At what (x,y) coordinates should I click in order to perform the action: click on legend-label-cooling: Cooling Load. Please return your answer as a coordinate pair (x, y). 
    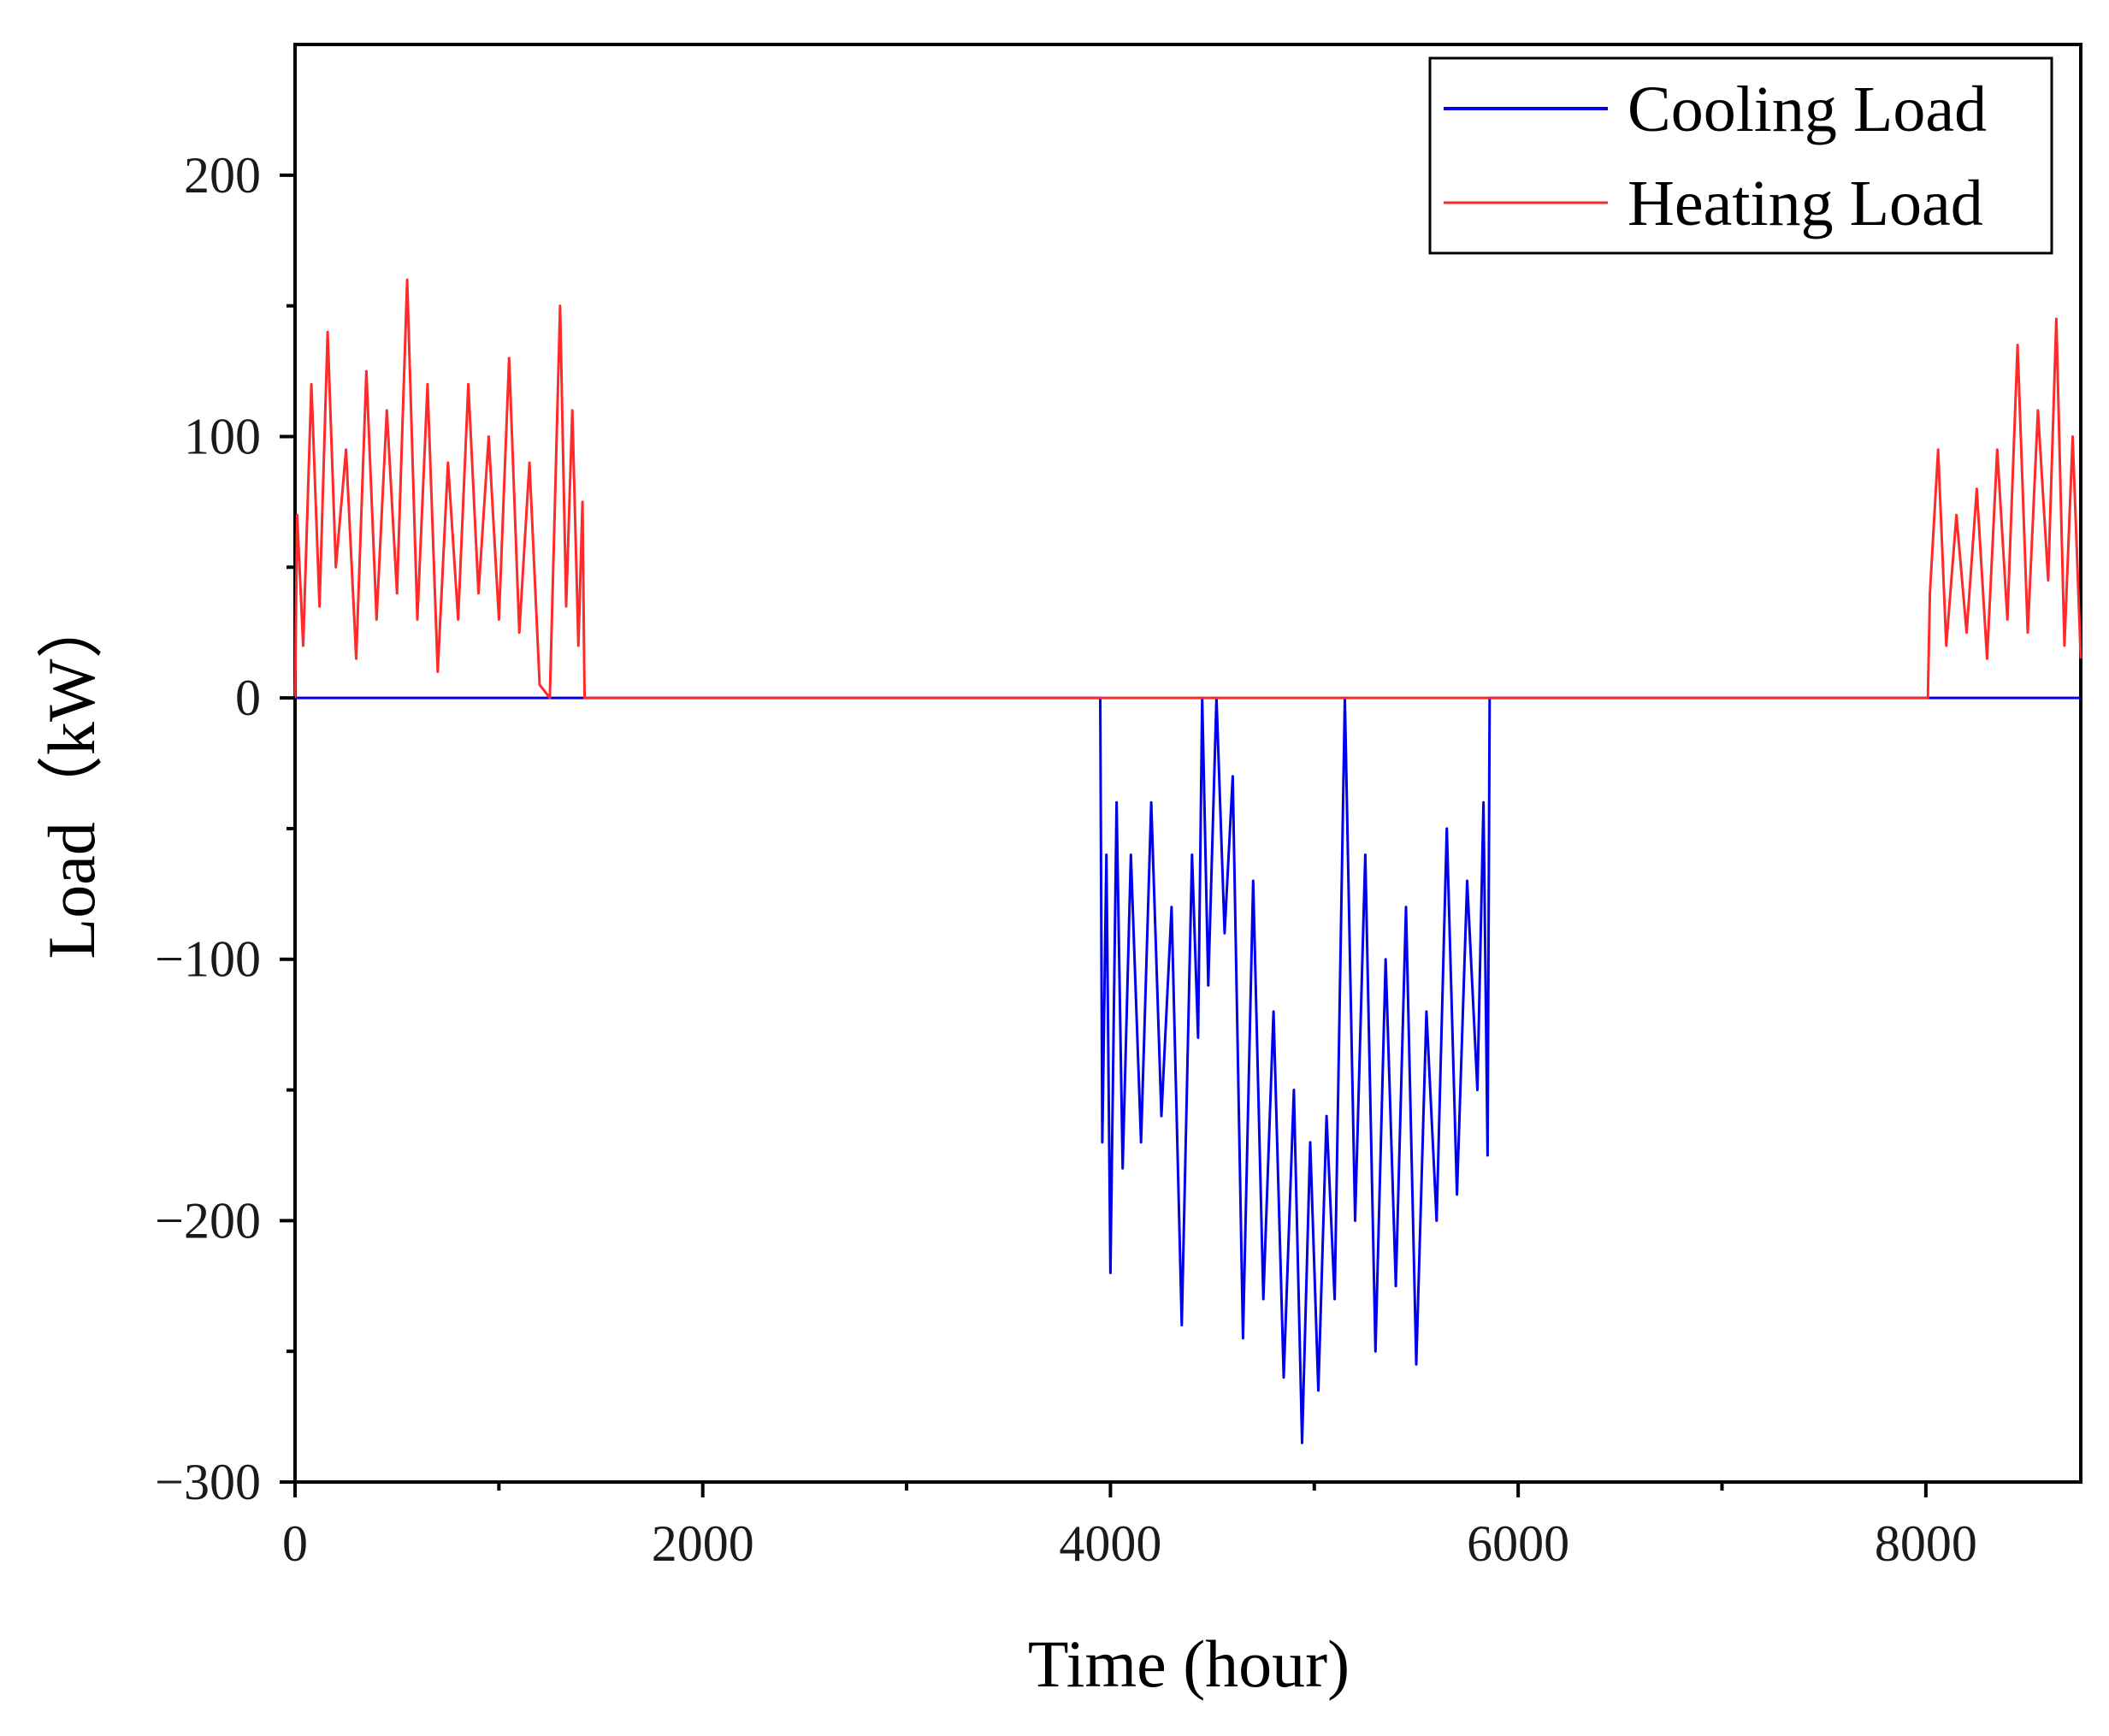
    Looking at the image, I should click on (1807, 110).